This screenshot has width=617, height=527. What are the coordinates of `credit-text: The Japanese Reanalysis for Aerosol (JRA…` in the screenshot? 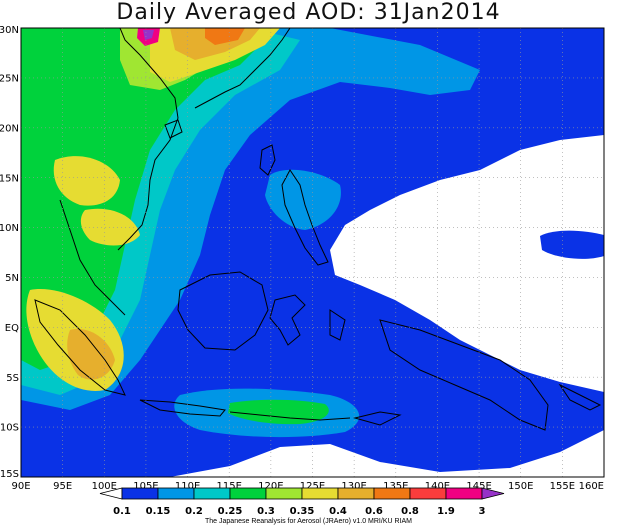 It's located at (308, 521).